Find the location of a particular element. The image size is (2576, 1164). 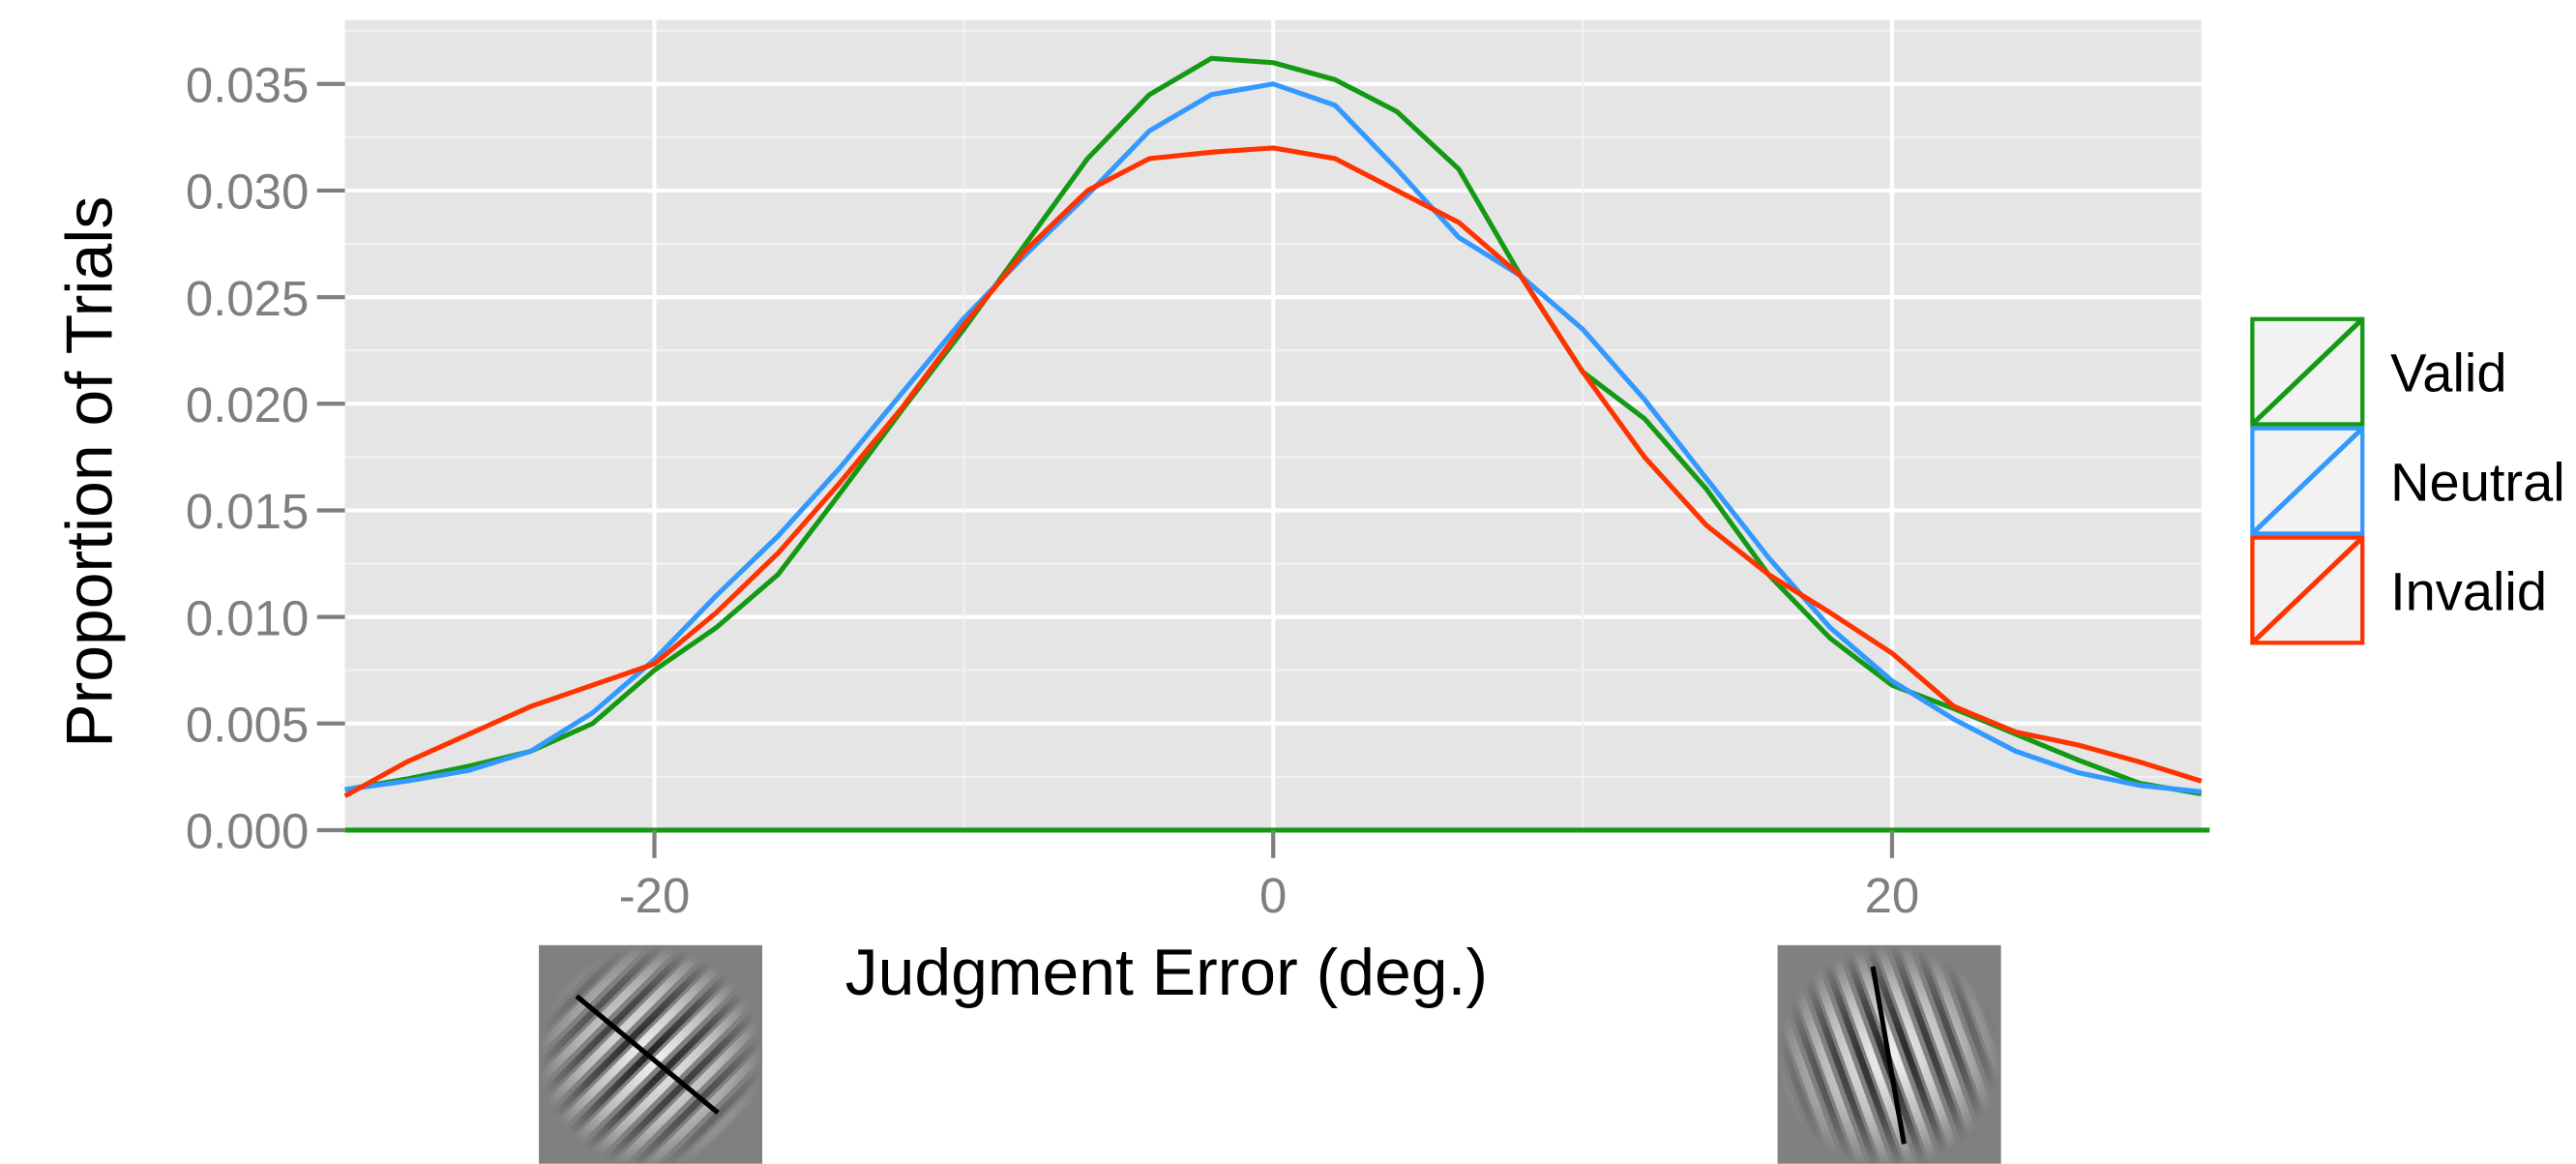

stimulus-left is located at coordinates (651, 1054).